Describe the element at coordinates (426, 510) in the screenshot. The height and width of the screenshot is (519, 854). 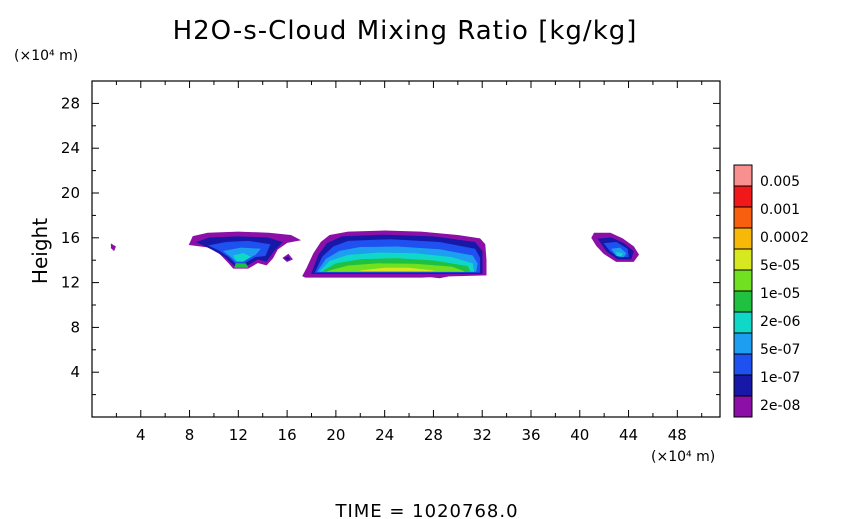
I see `time-label: TIME = 1020768.0` at that location.